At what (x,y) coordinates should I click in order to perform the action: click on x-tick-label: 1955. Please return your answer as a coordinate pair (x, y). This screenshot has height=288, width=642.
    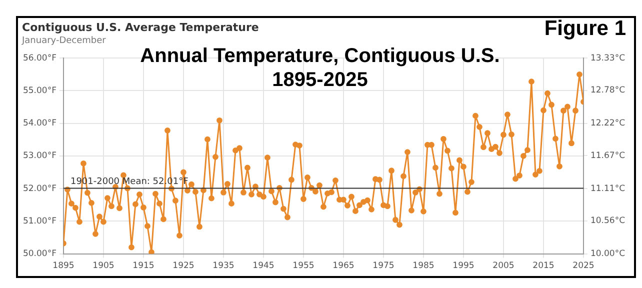
    Looking at the image, I should click on (303, 266).